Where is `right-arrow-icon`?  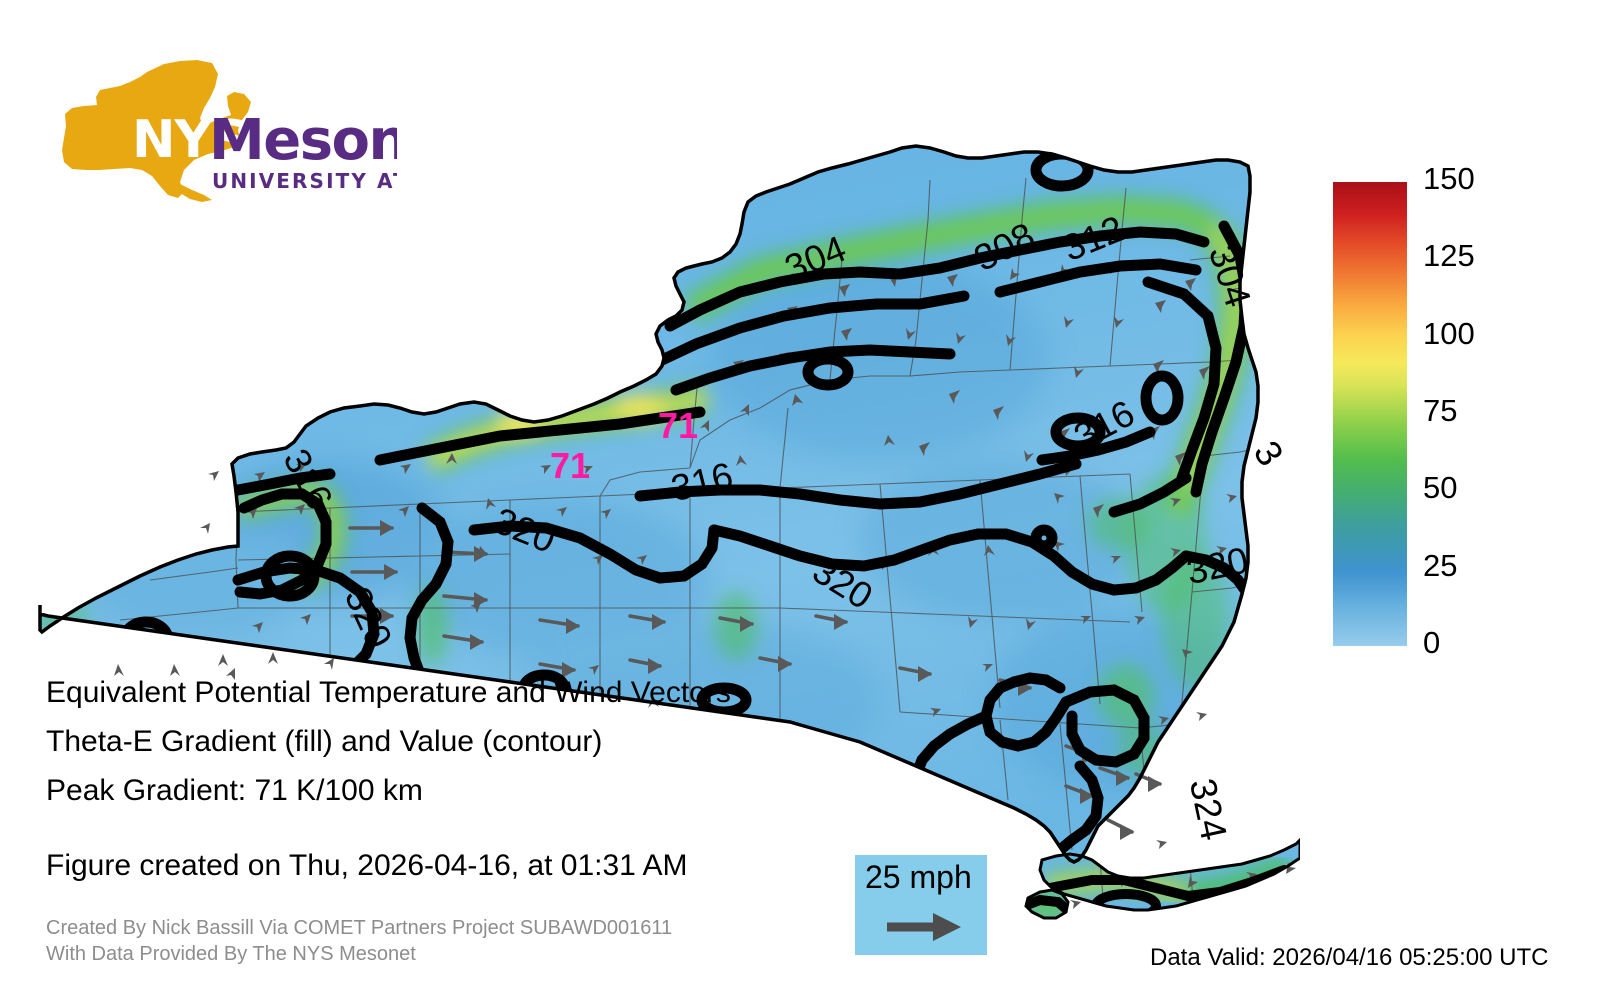 right-arrow-icon is located at coordinates (924, 927).